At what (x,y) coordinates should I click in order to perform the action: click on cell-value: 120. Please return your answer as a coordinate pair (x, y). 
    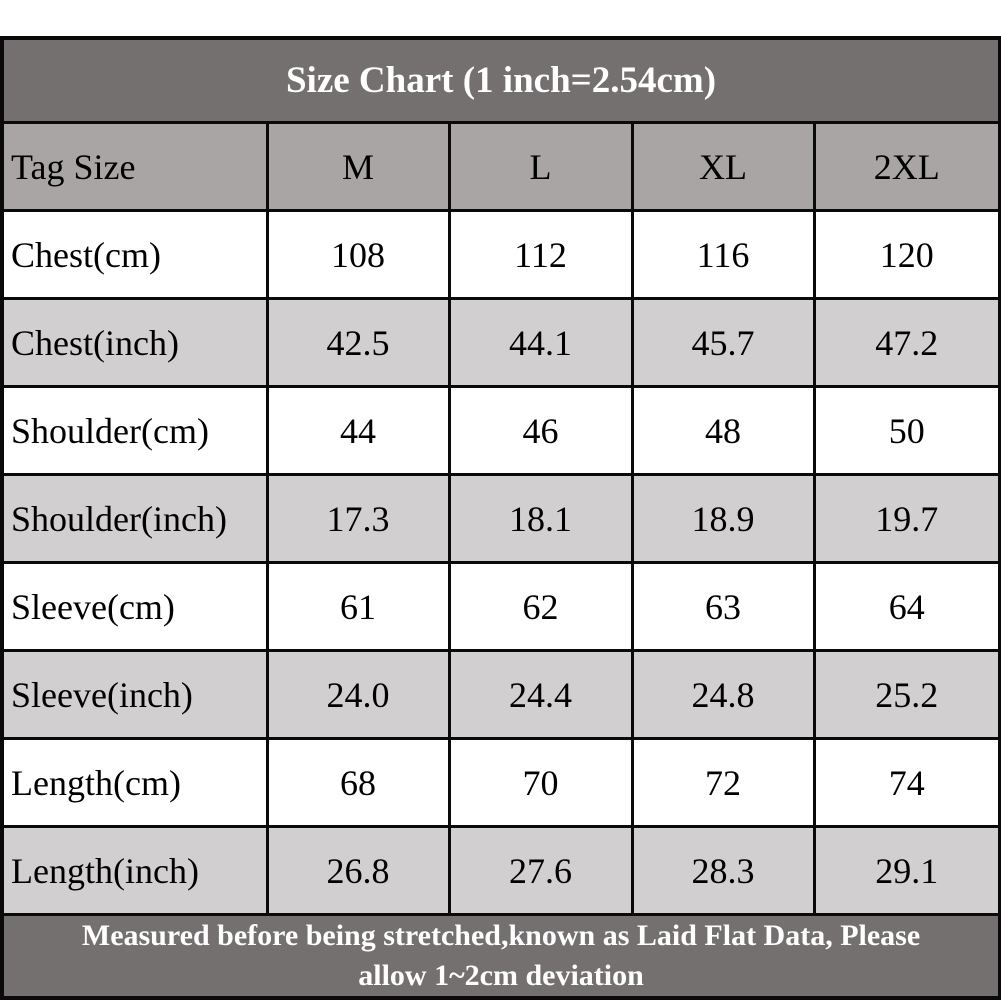
    Looking at the image, I should click on (906, 254).